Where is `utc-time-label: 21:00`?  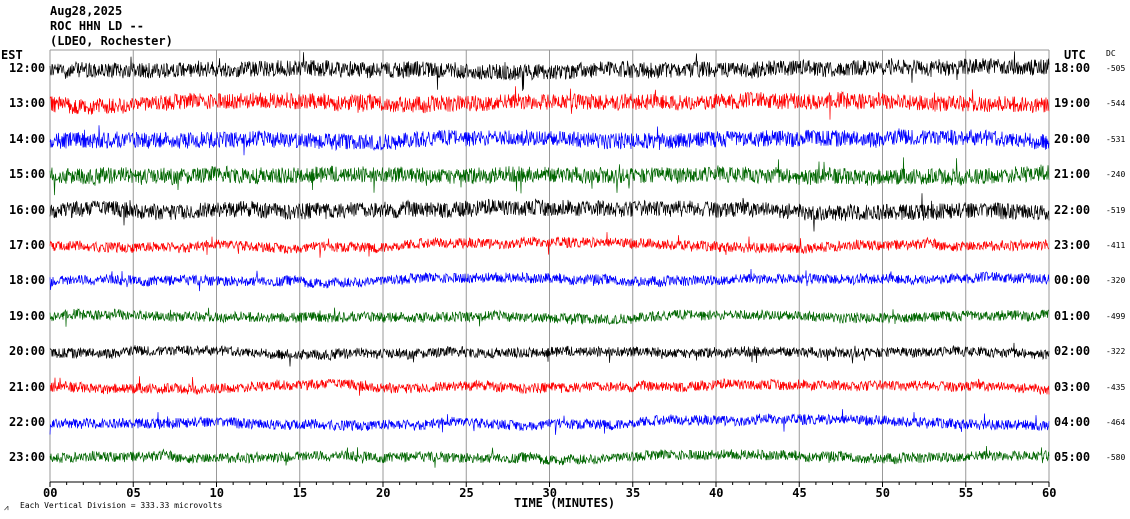
utc-time-label: 21:00 is located at coordinates (1072, 174).